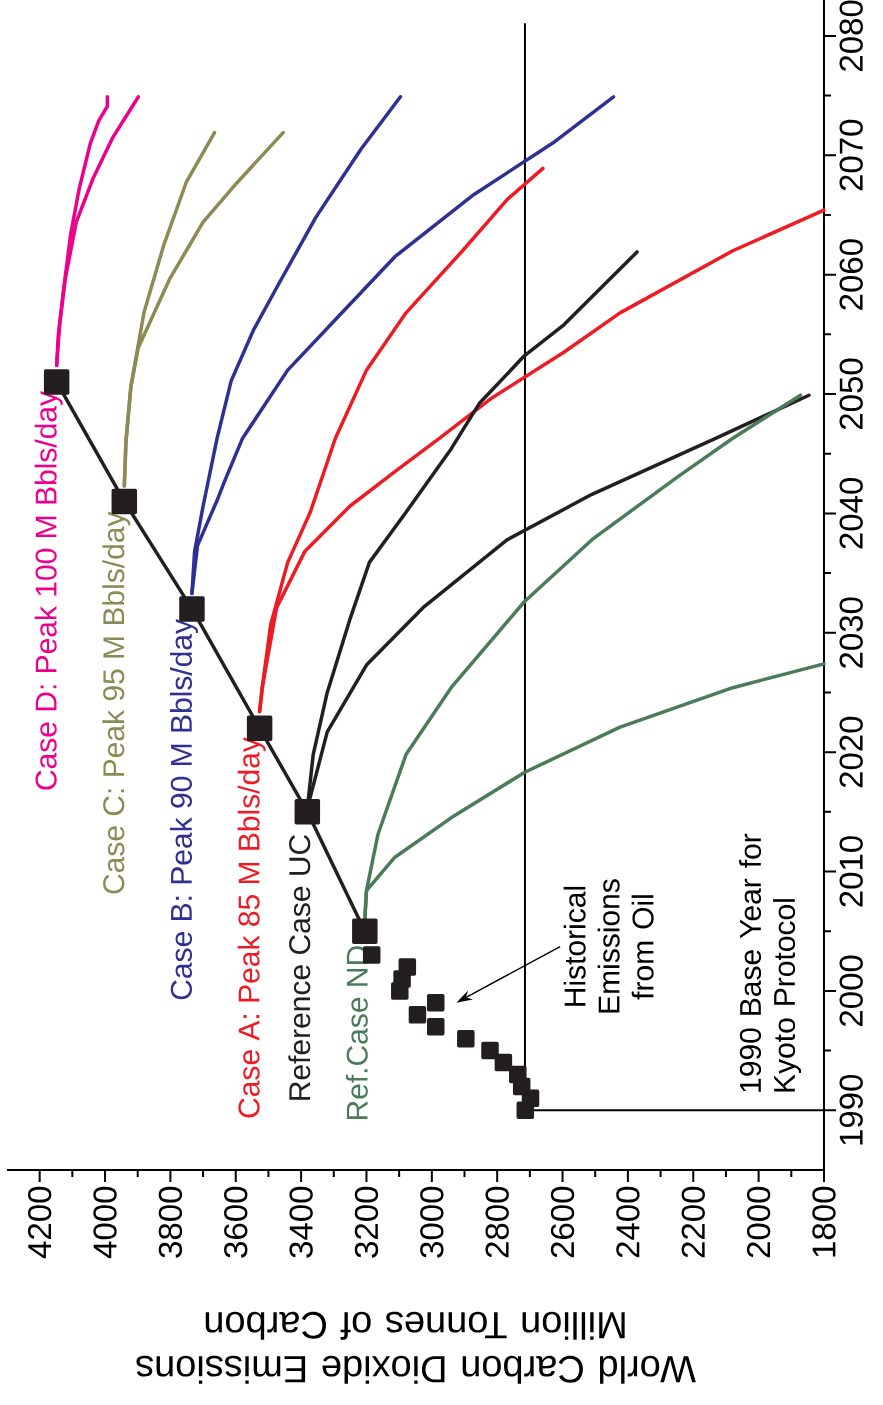 The image size is (883, 1405). Describe the element at coordinates (851, 35) in the screenshot. I see `y-tick-label: 2080` at that location.